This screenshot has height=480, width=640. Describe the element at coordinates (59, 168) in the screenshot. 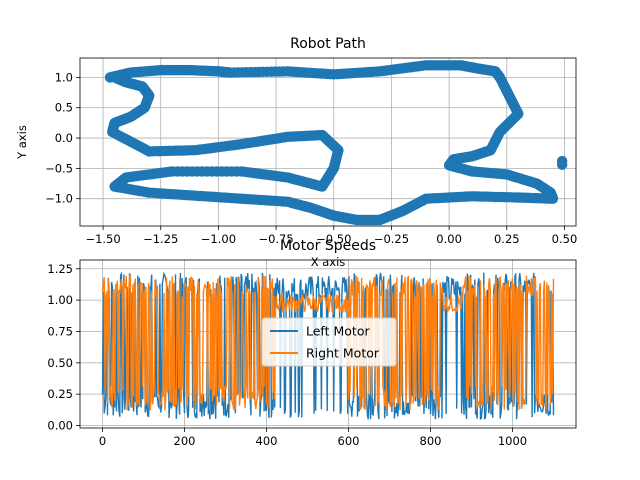

I see `robot-path-y-tick-label: −0.5` at that location.